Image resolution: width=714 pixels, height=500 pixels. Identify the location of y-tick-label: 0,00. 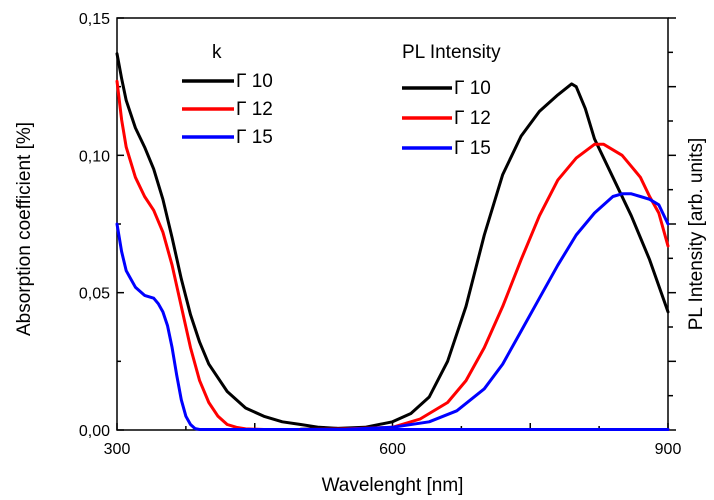
(94, 431).